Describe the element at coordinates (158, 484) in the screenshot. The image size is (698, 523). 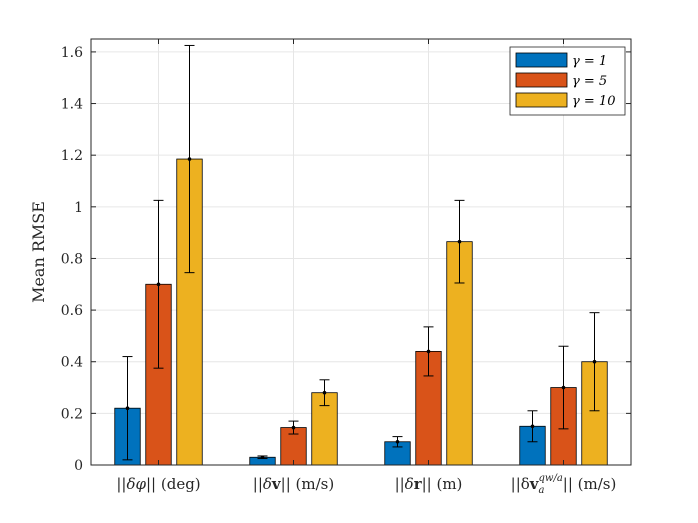
I see `x-category-label: ||δφ|| (deg)` at that location.